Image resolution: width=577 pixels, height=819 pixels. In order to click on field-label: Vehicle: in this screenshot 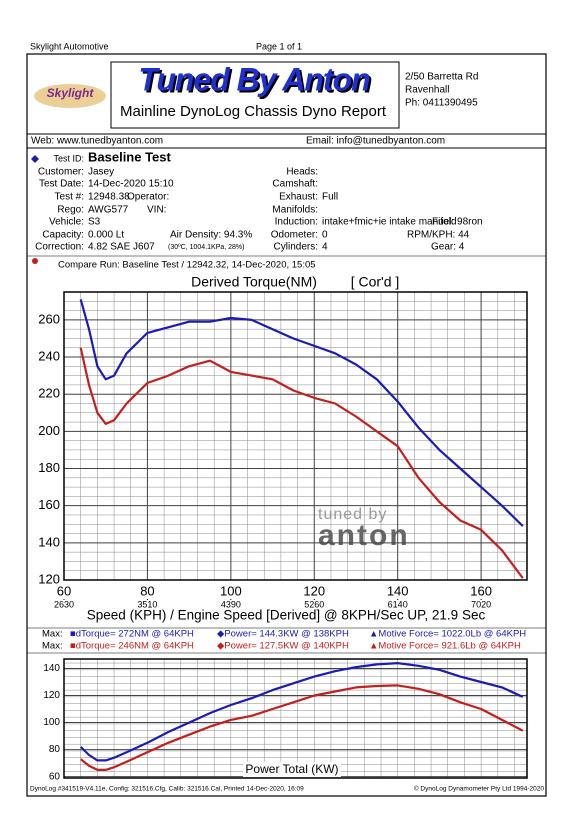, I will do `click(66, 222)`.